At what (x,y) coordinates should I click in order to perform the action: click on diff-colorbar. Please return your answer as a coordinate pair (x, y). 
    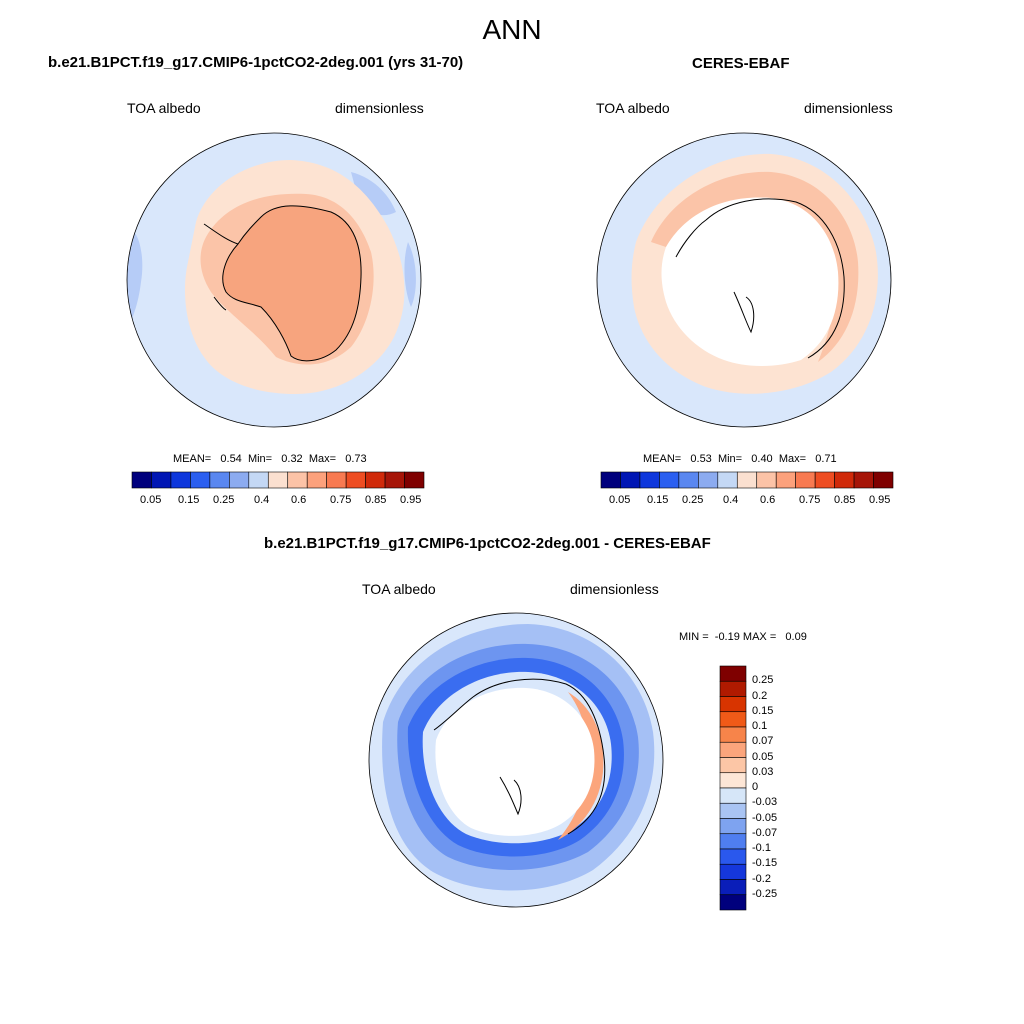
    Looking at the image, I should click on (733, 788).